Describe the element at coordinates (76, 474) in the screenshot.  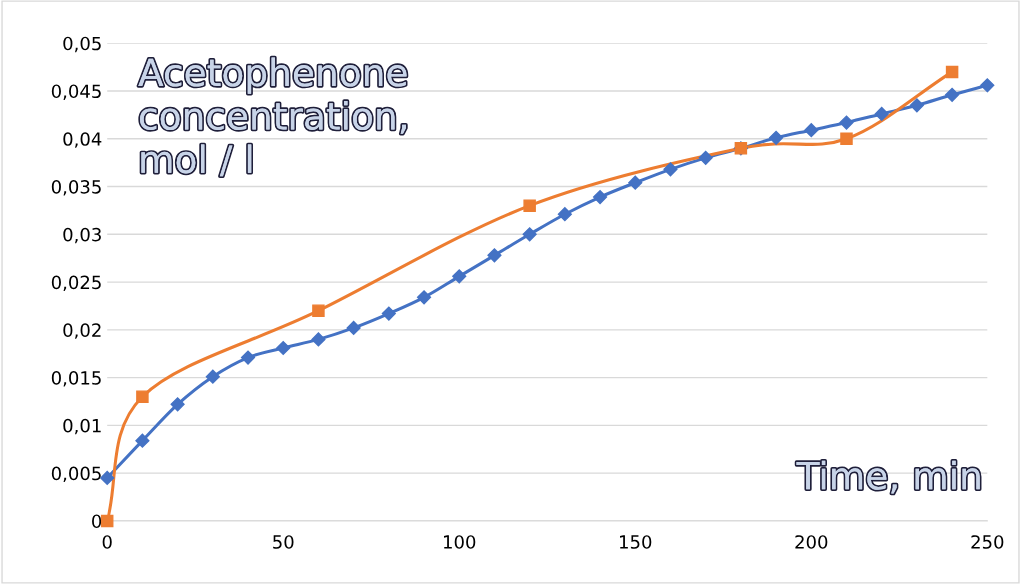
I see `y-tick-label: 0,005` at that location.